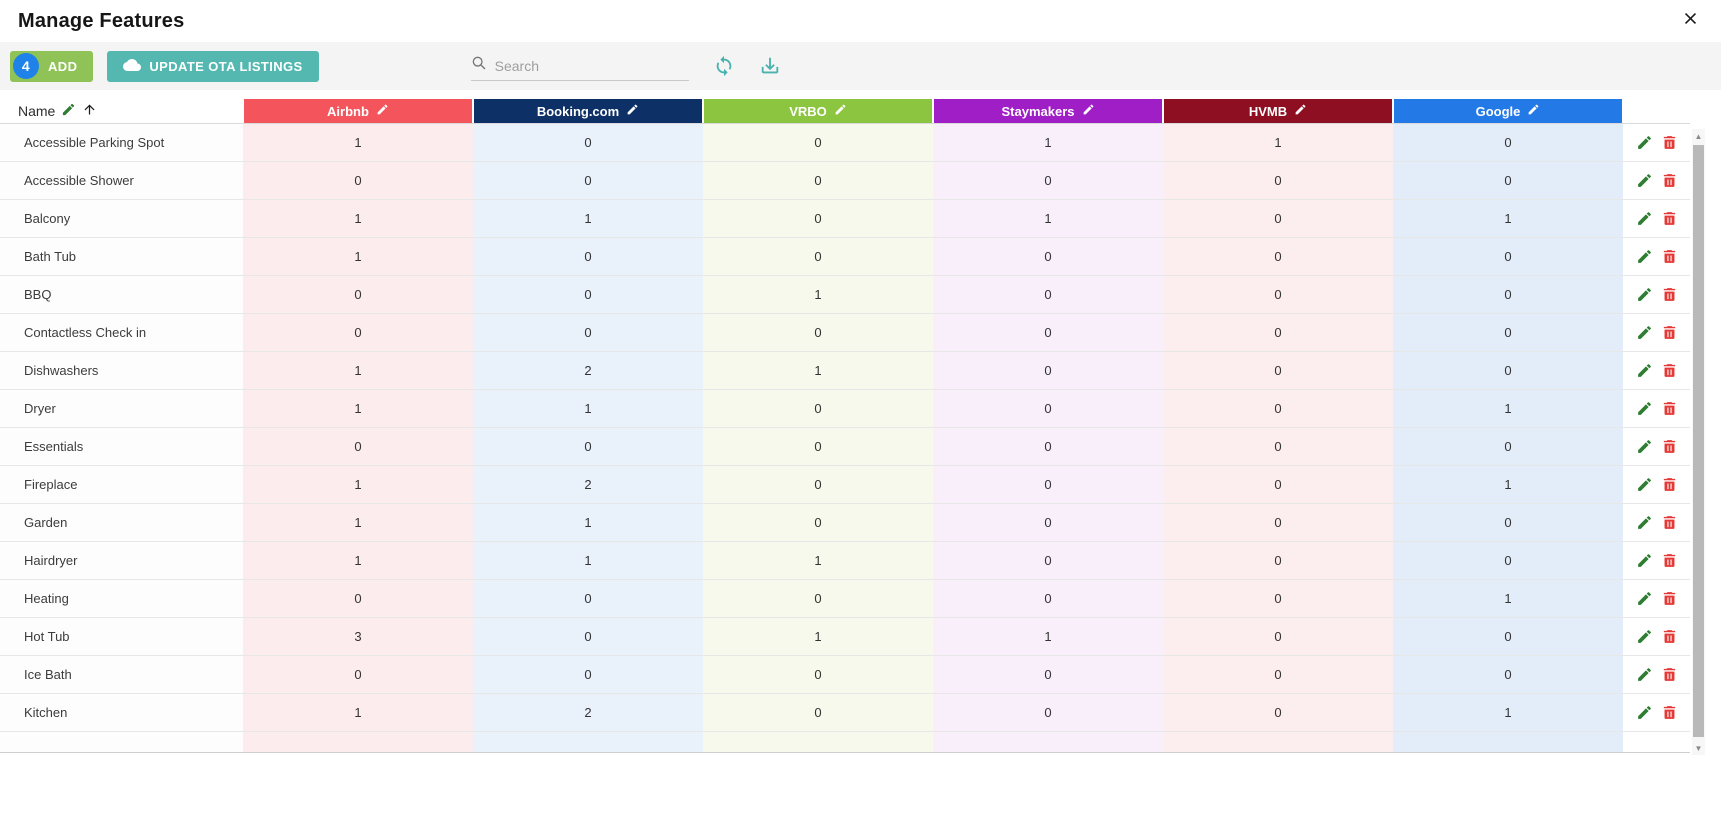 This screenshot has height=818, width=1721. What do you see at coordinates (1508, 111) in the screenshot?
I see `ota-column-header: Google` at bounding box center [1508, 111].